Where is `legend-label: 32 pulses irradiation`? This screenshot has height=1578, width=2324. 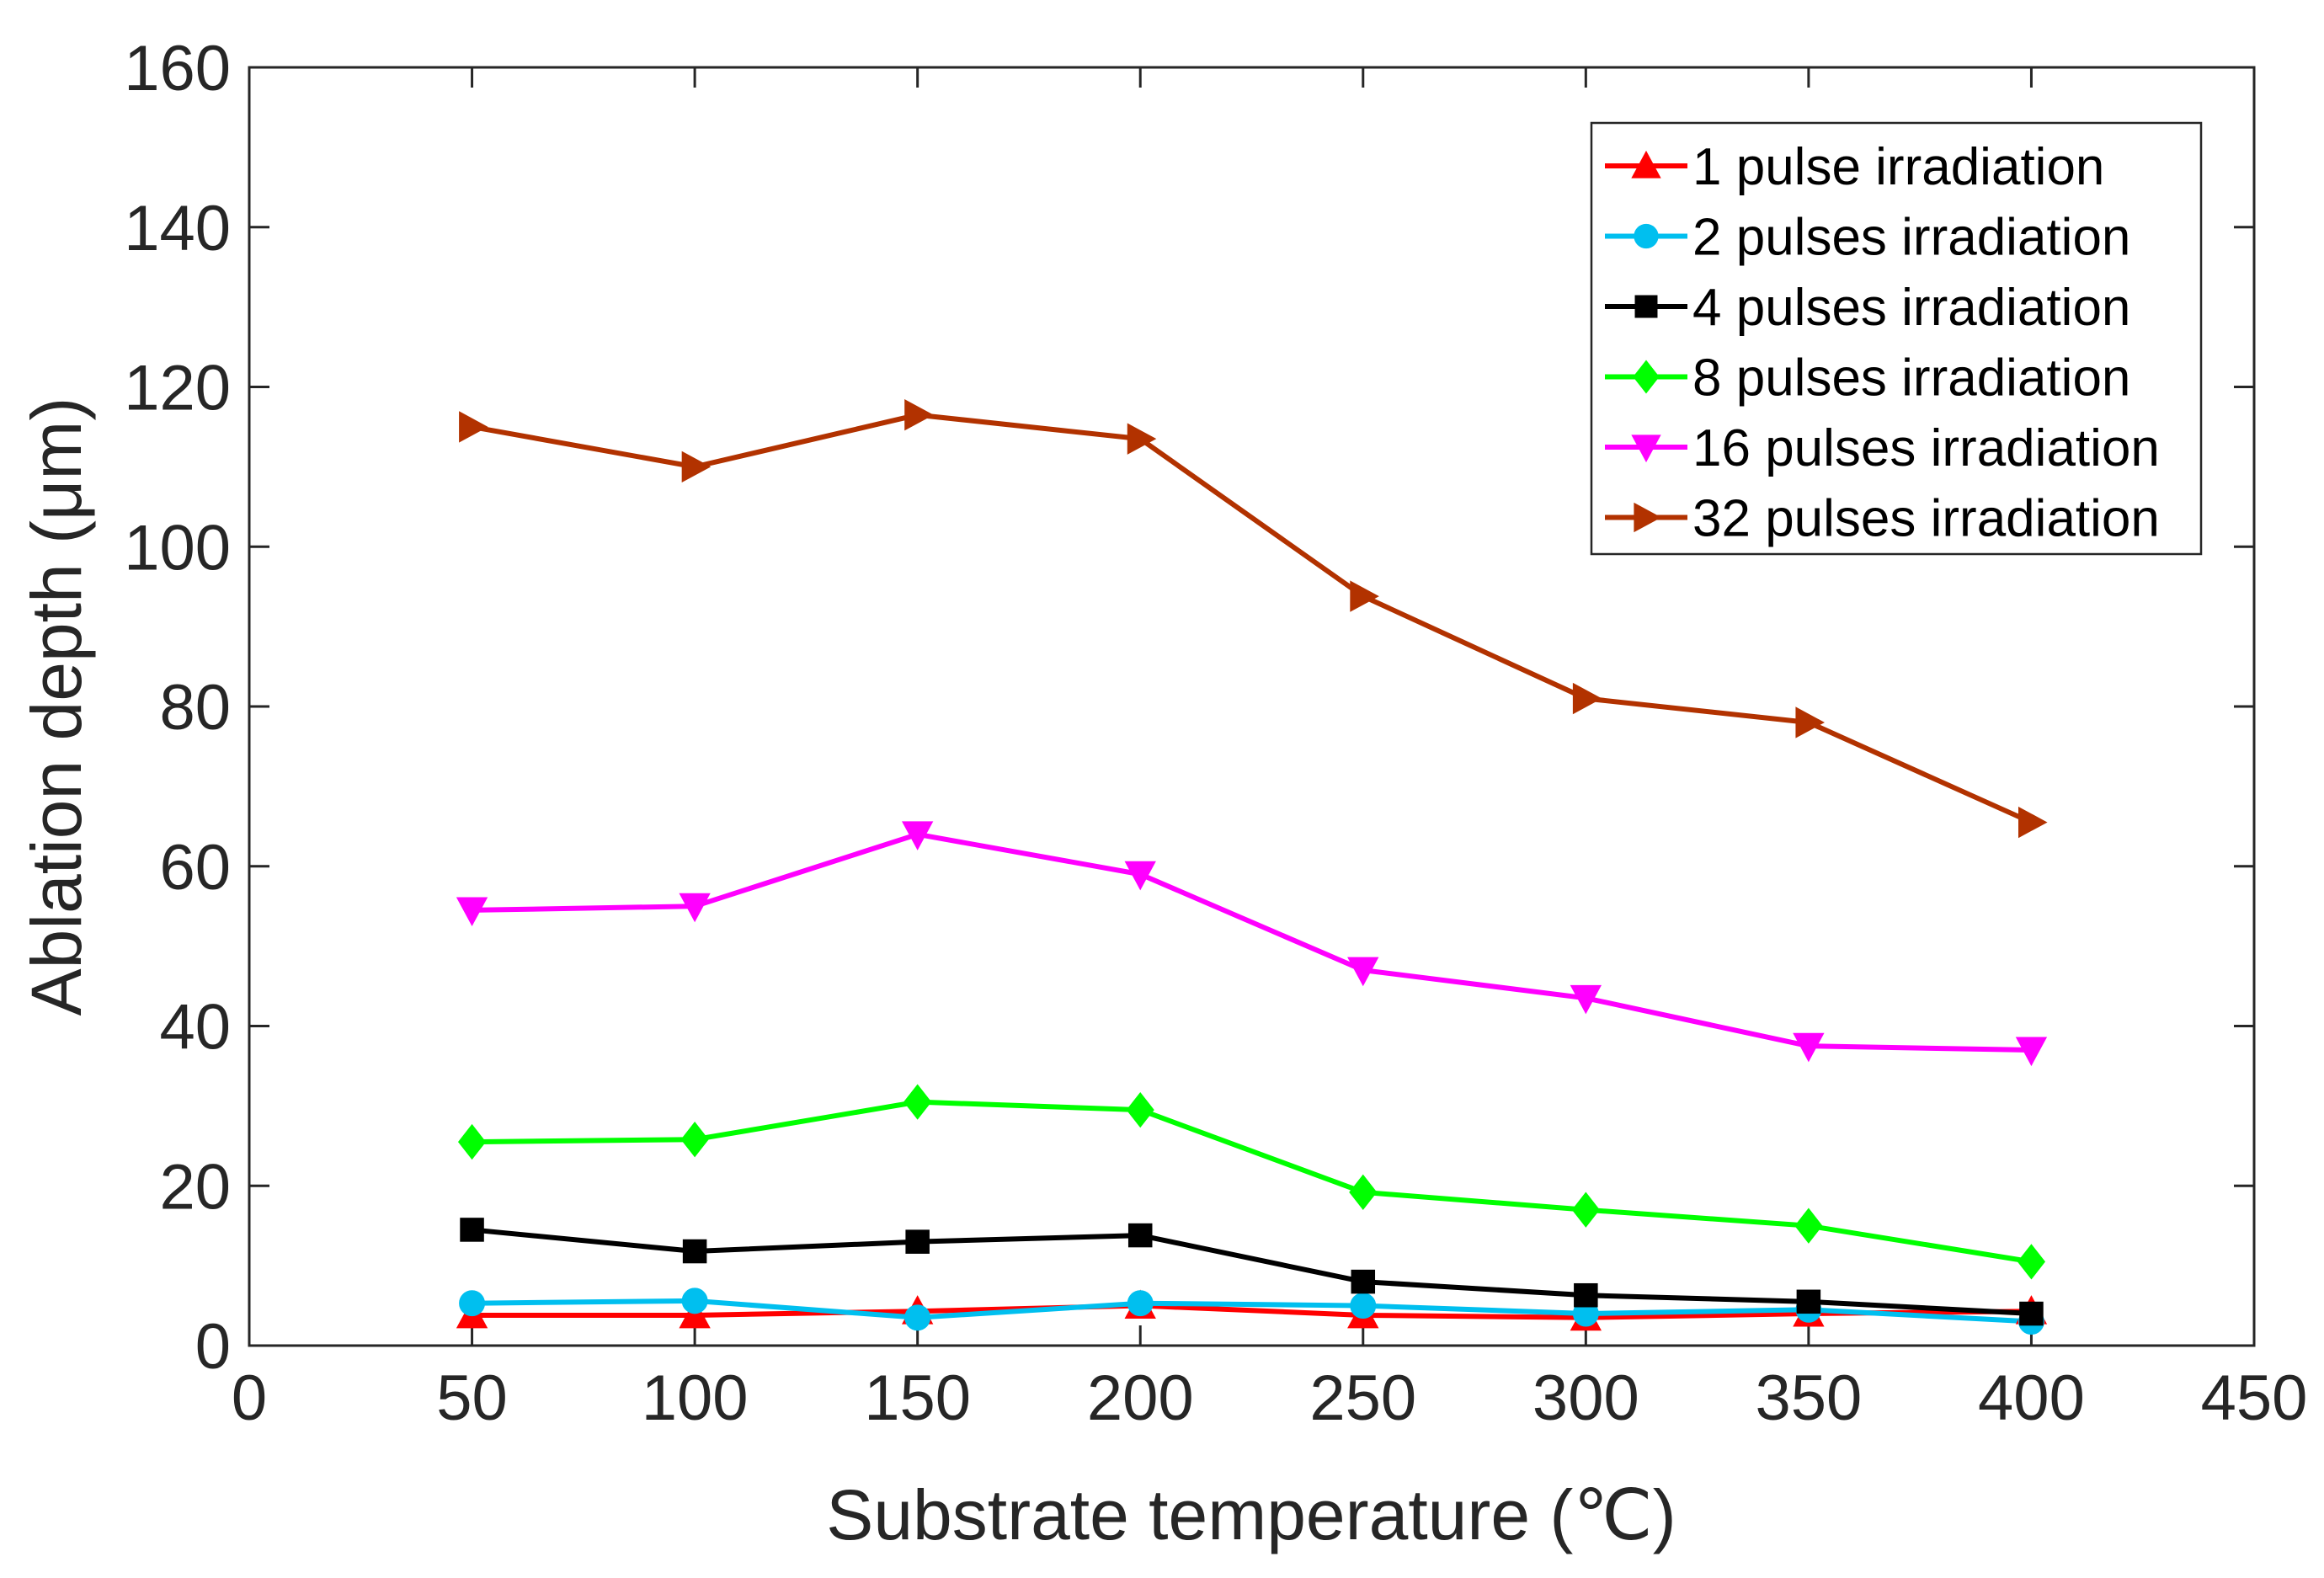
legend-label: 32 pulses irradiation is located at coordinates (1926, 519).